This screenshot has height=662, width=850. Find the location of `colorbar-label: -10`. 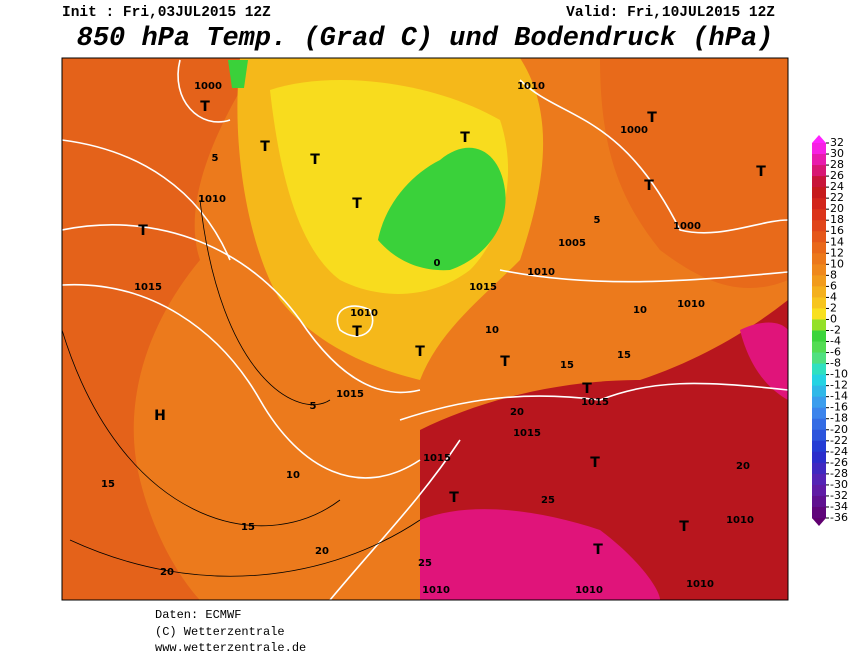

colorbar-label: -10 is located at coordinates (839, 374).